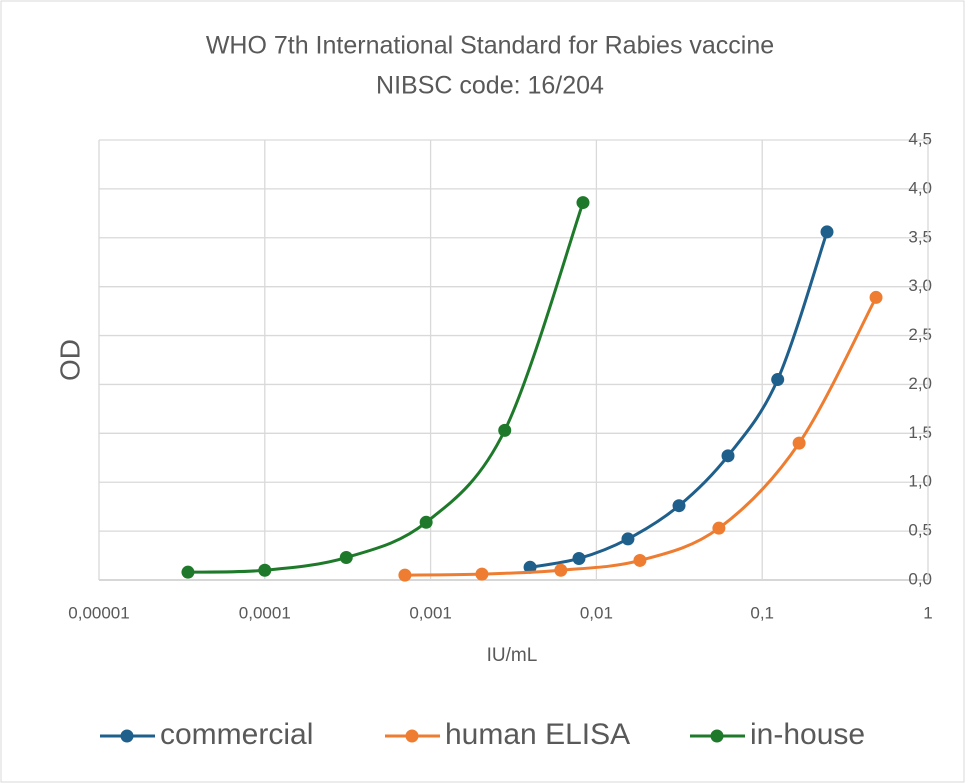 The width and height of the screenshot is (965, 783). I want to click on y-tick-label: 0,0, so click(920, 578).